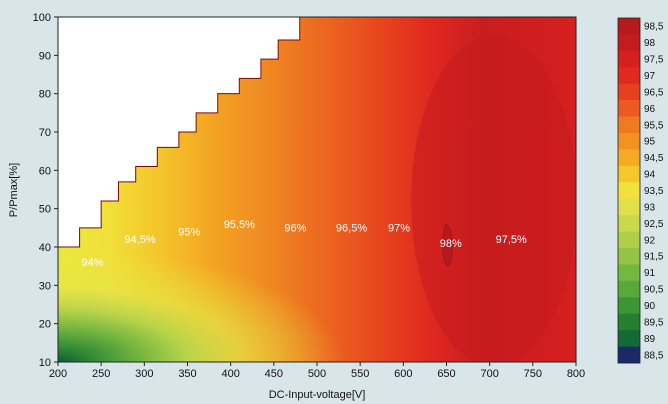  What do you see at coordinates (45, 325) in the screenshot?
I see `y-tick-label: 20` at bounding box center [45, 325].